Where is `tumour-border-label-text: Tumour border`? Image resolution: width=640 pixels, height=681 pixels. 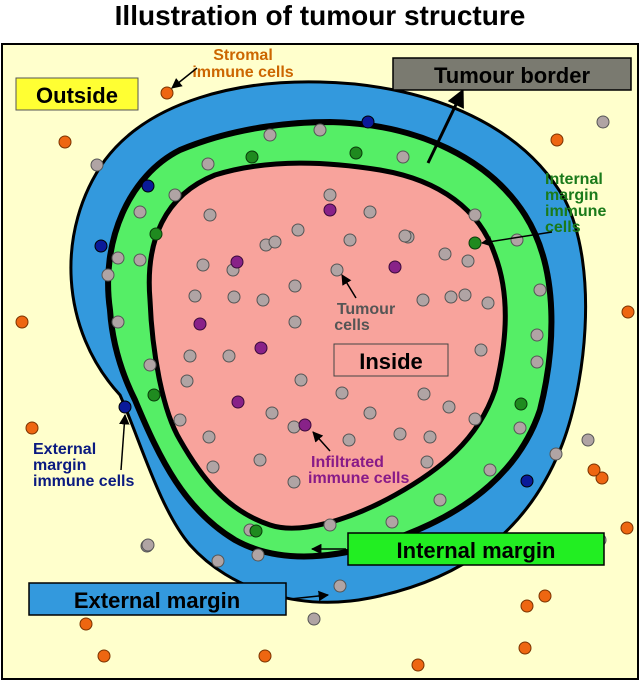 tumour-border-label-text: Tumour border is located at coordinates (512, 75).